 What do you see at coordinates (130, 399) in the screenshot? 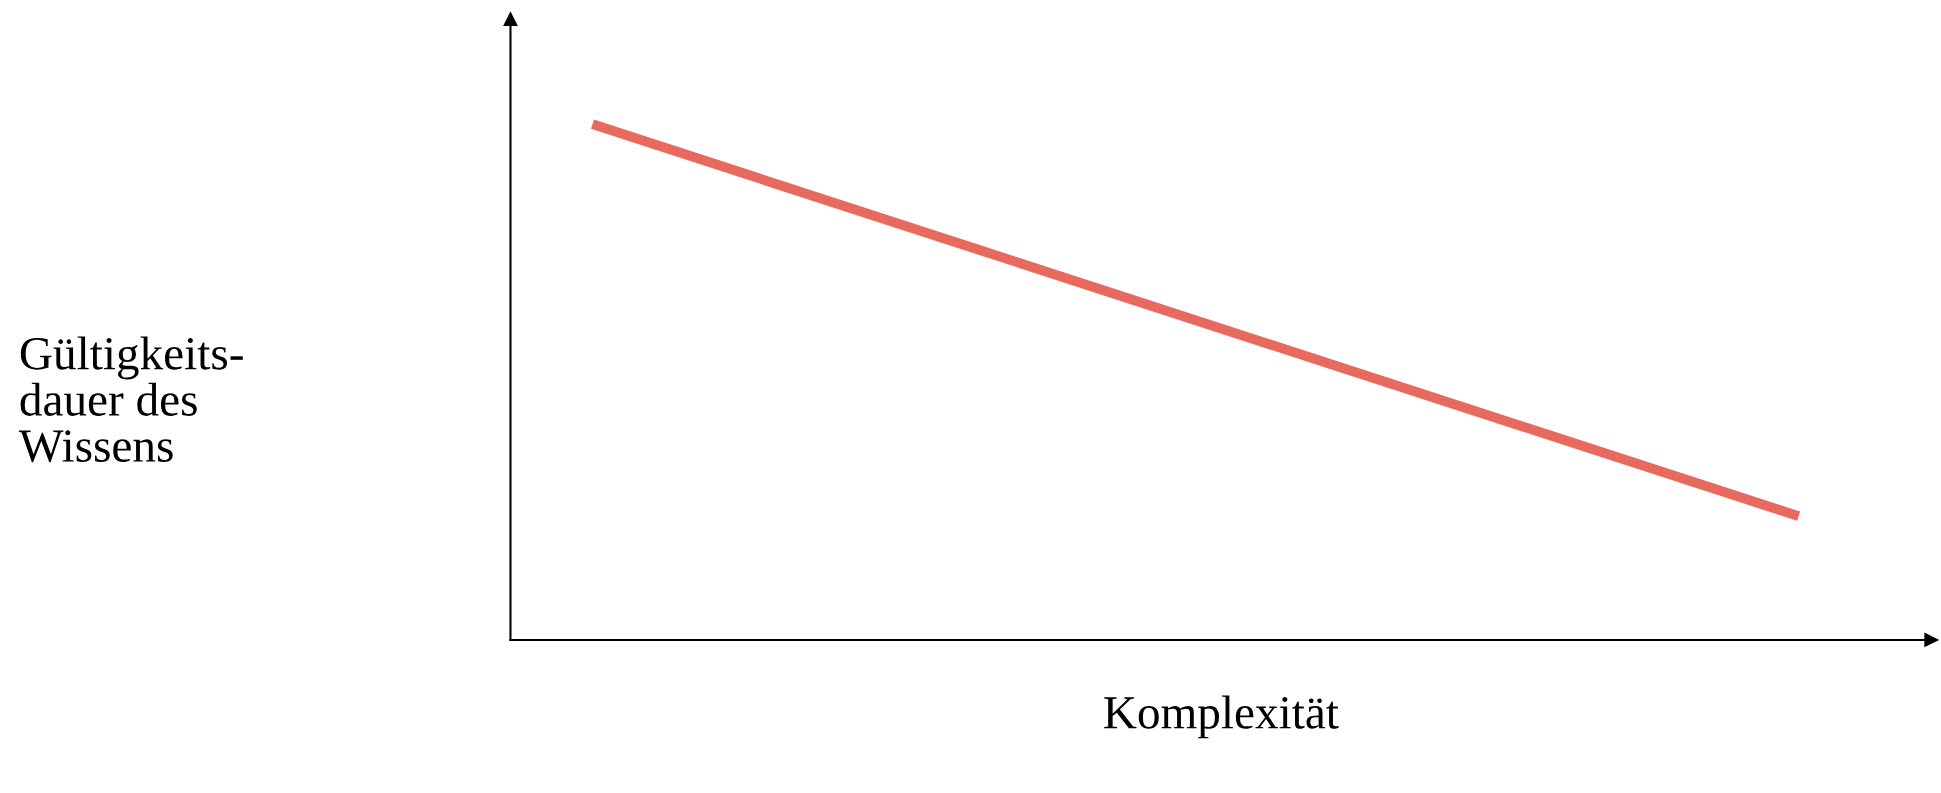
I see `y-axis-title: Gültigkeits- dauer des Wissens` at bounding box center [130, 399].